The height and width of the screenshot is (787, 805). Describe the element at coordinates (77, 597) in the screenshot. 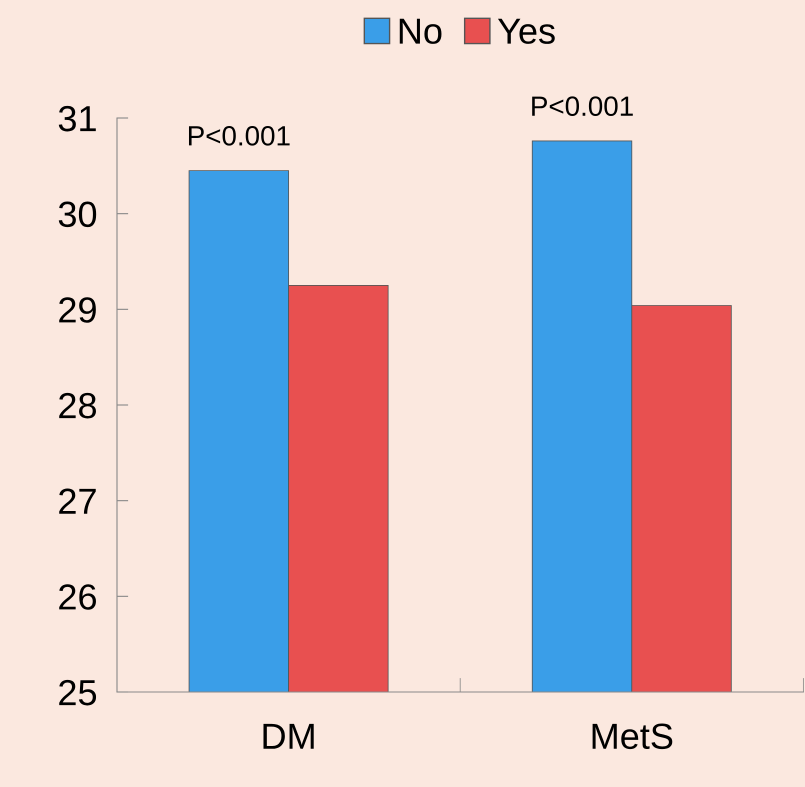

I see `y-tick-label: 26` at that location.